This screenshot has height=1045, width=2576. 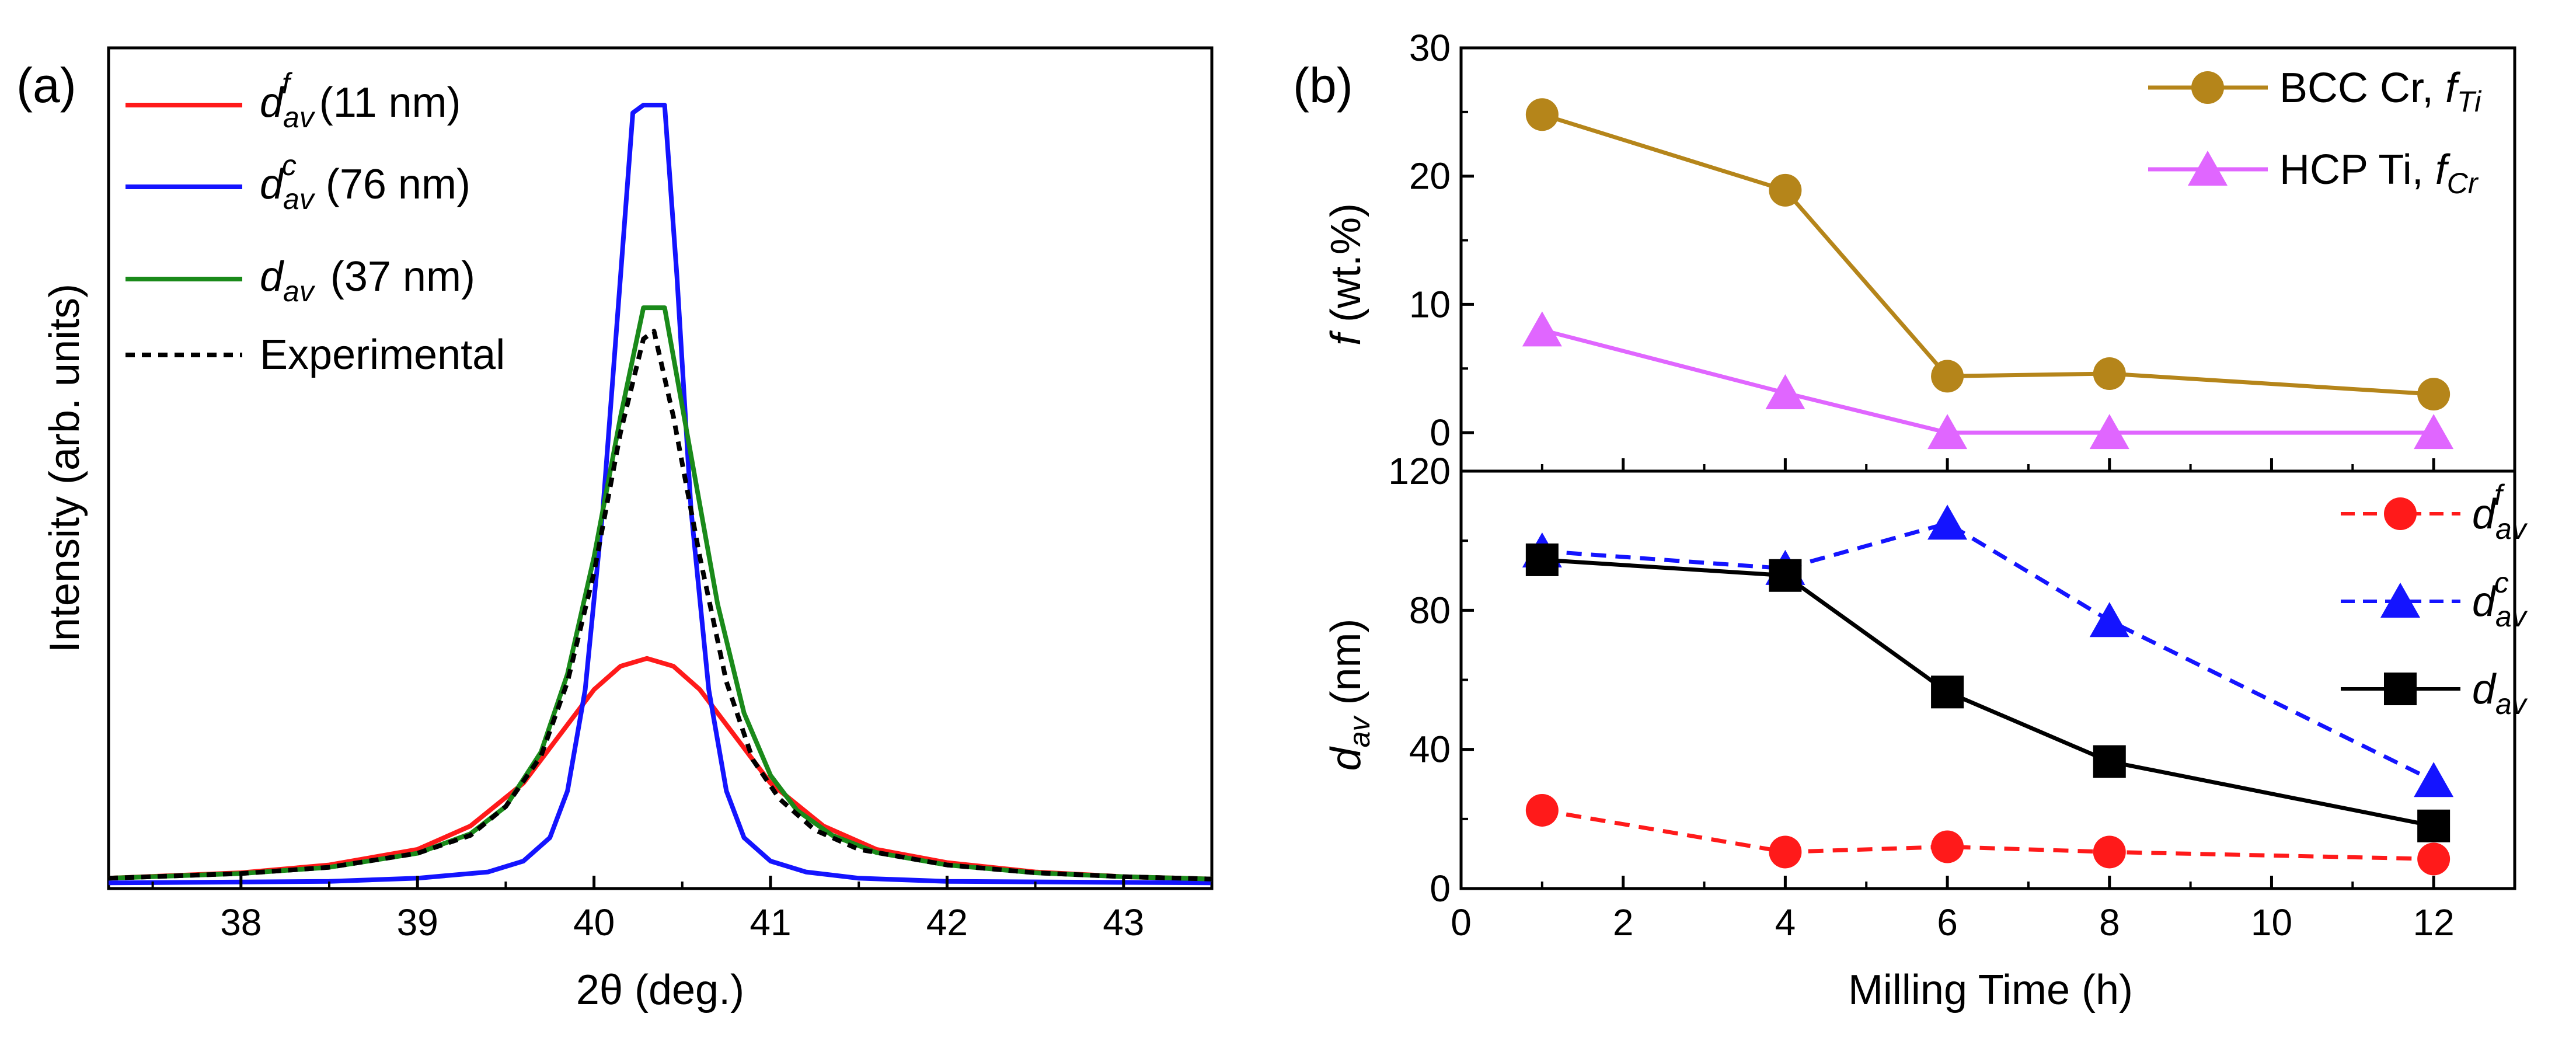 I want to click on panel-b-bottom-series, so click(x=1988, y=690).